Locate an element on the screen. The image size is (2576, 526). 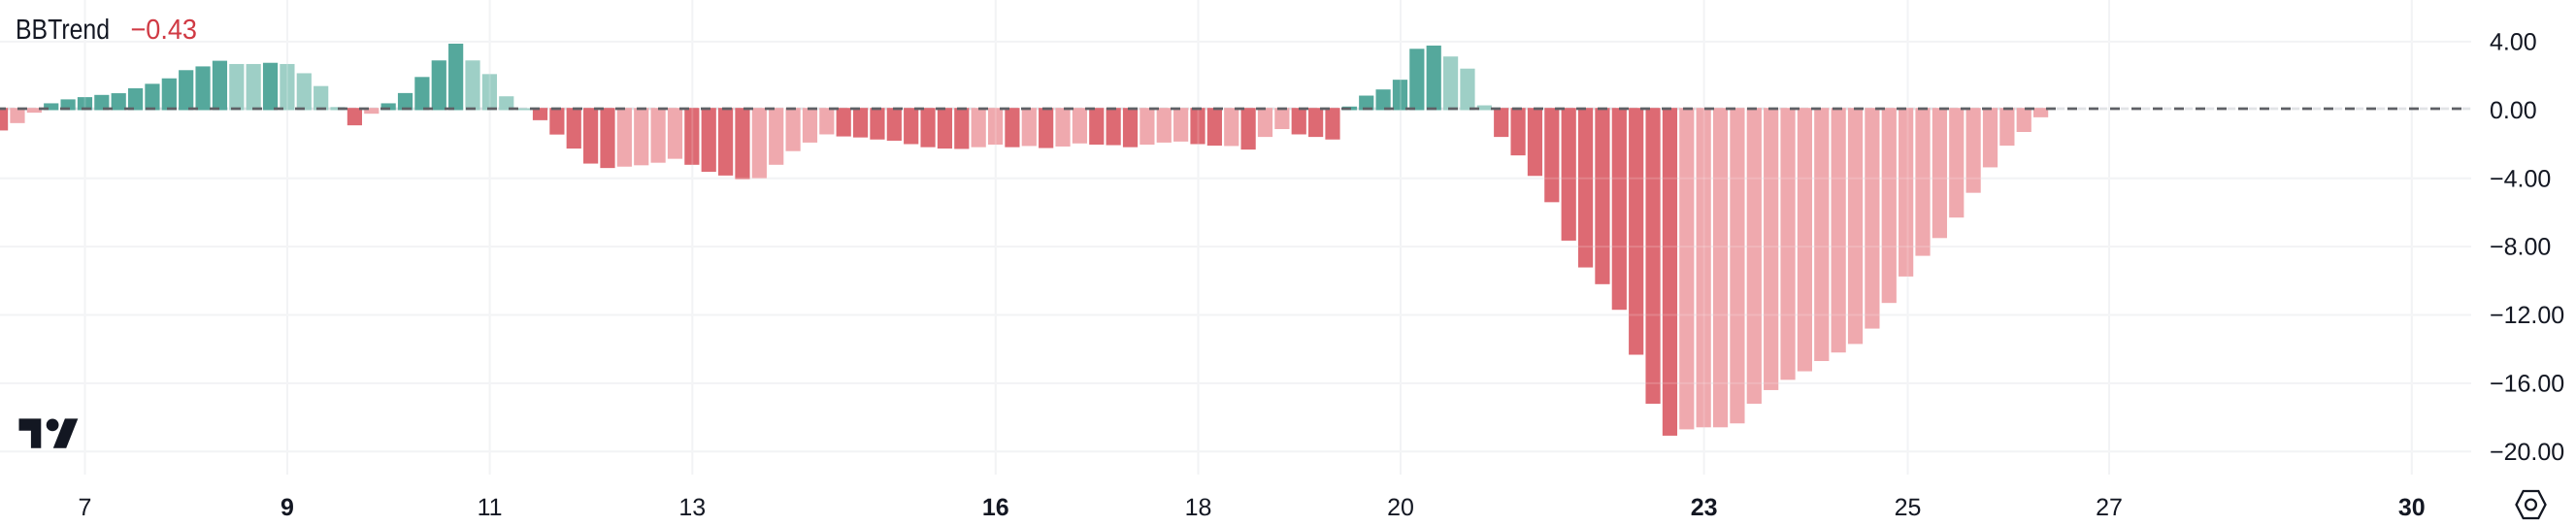
svg-text: −8.00 is located at coordinates (2520, 247).